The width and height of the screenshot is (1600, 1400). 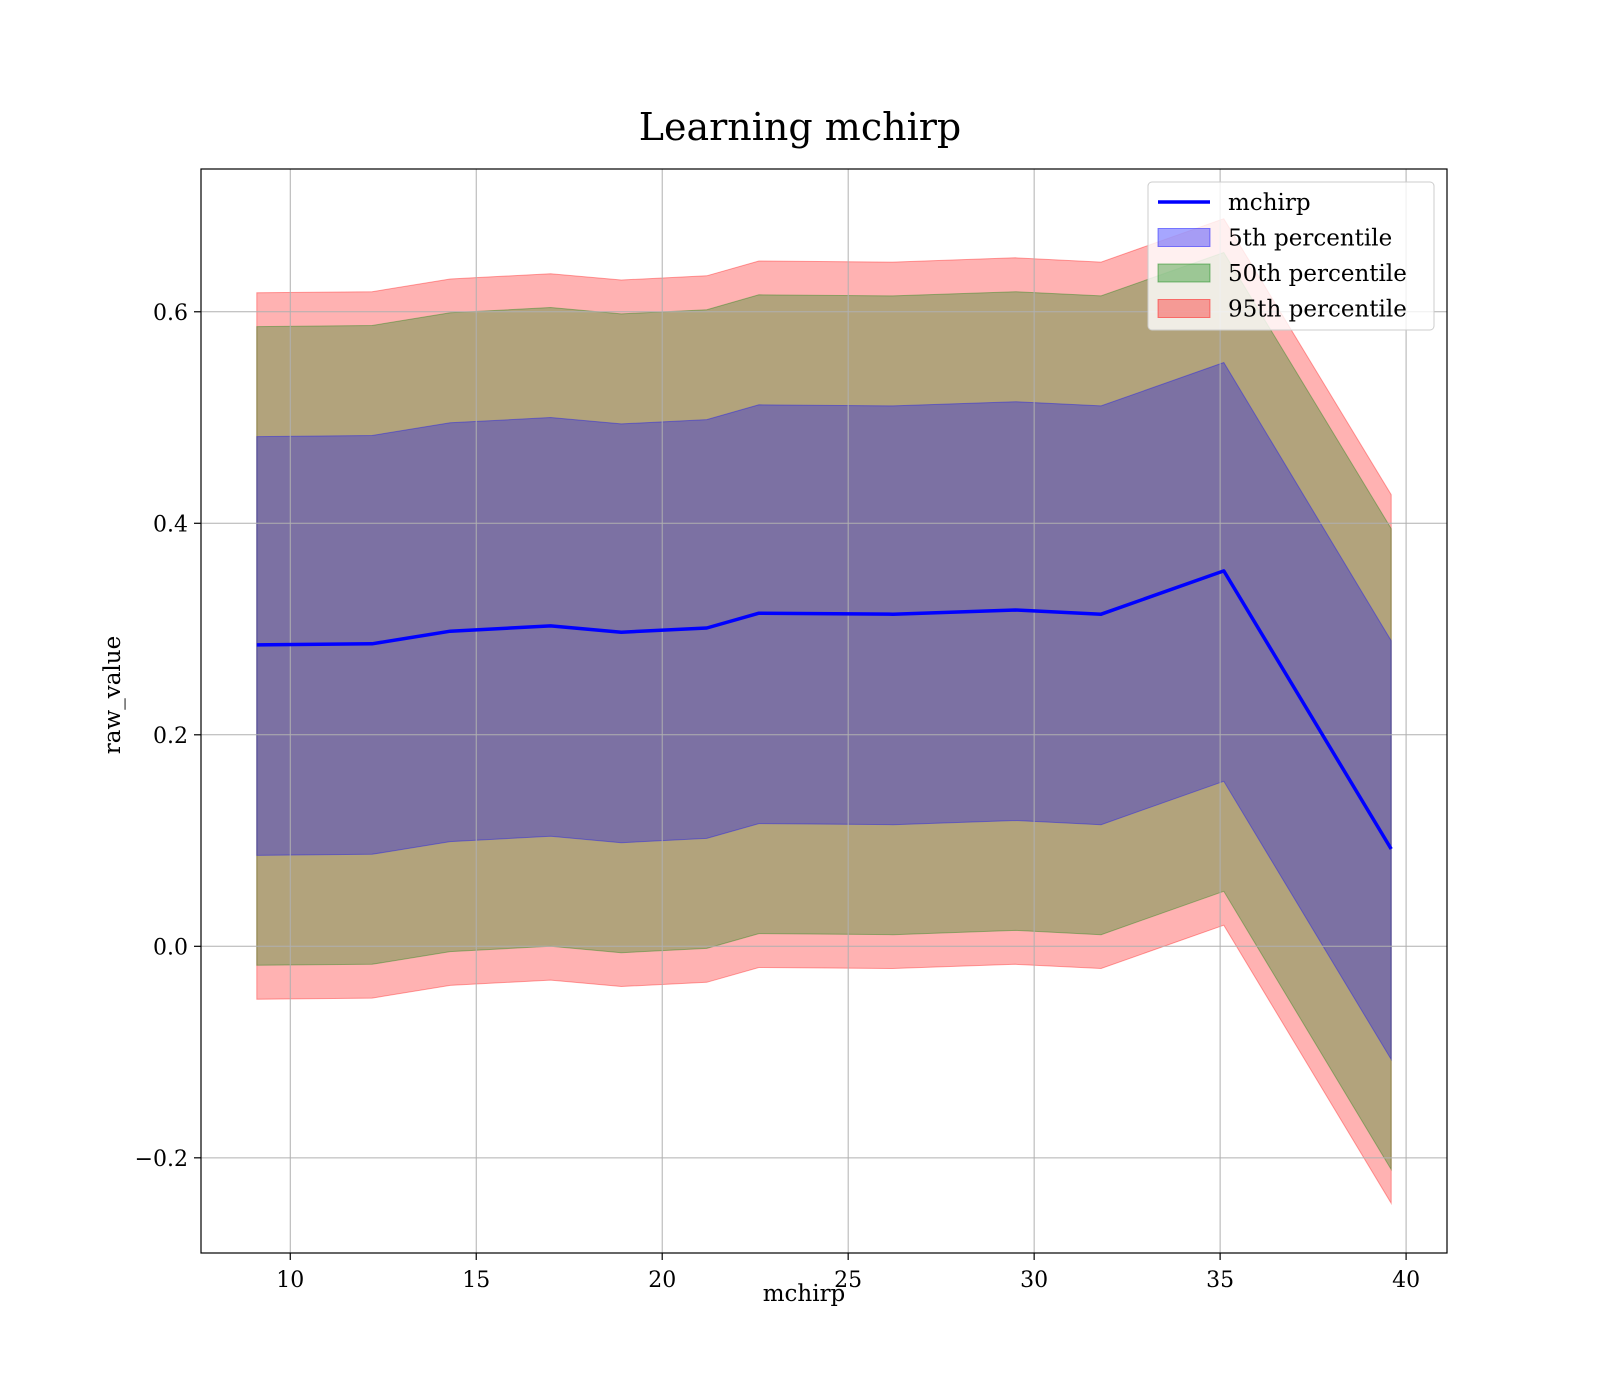 What do you see at coordinates (804, 1294) in the screenshot?
I see `x-axis-label: mchirp` at bounding box center [804, 1294].